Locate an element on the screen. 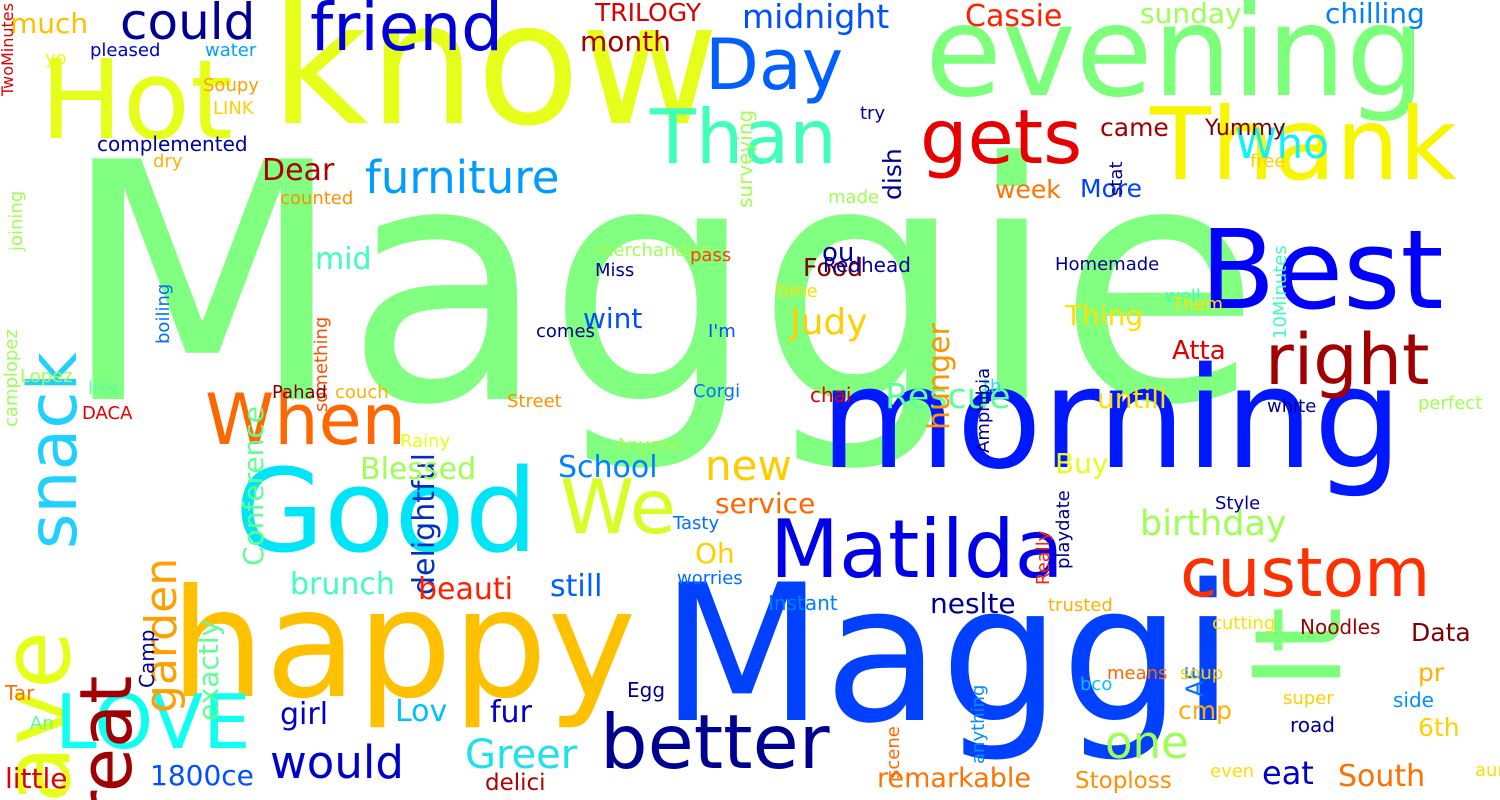 The height and width of the screenshot is (800, 1500). word-rainy: Rainy is located at coordinates (425, 441).